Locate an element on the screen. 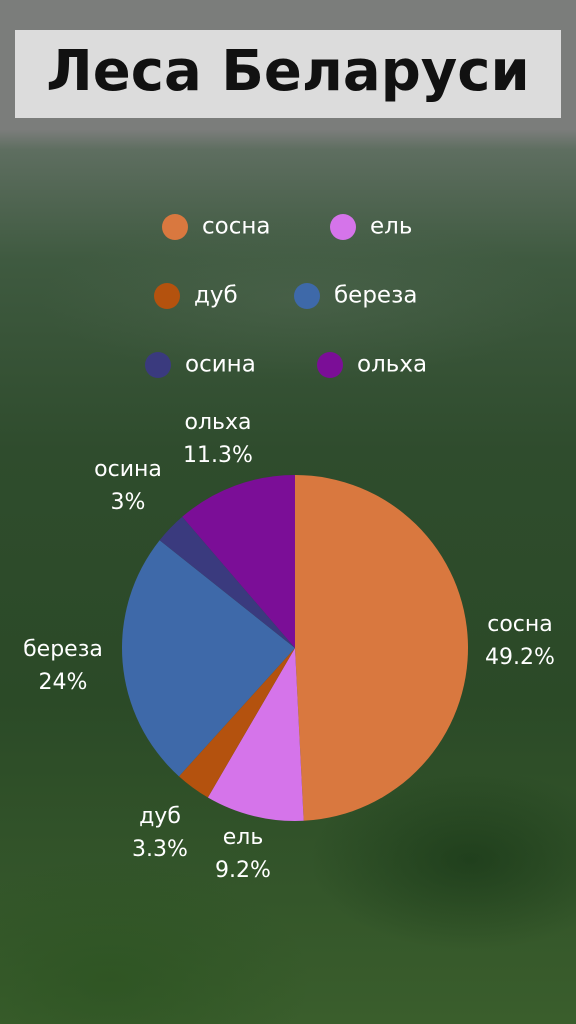 The width and height of the screenshot is (576, 1024). data-label-value: 11.3% is located at coordinates (218, 455).